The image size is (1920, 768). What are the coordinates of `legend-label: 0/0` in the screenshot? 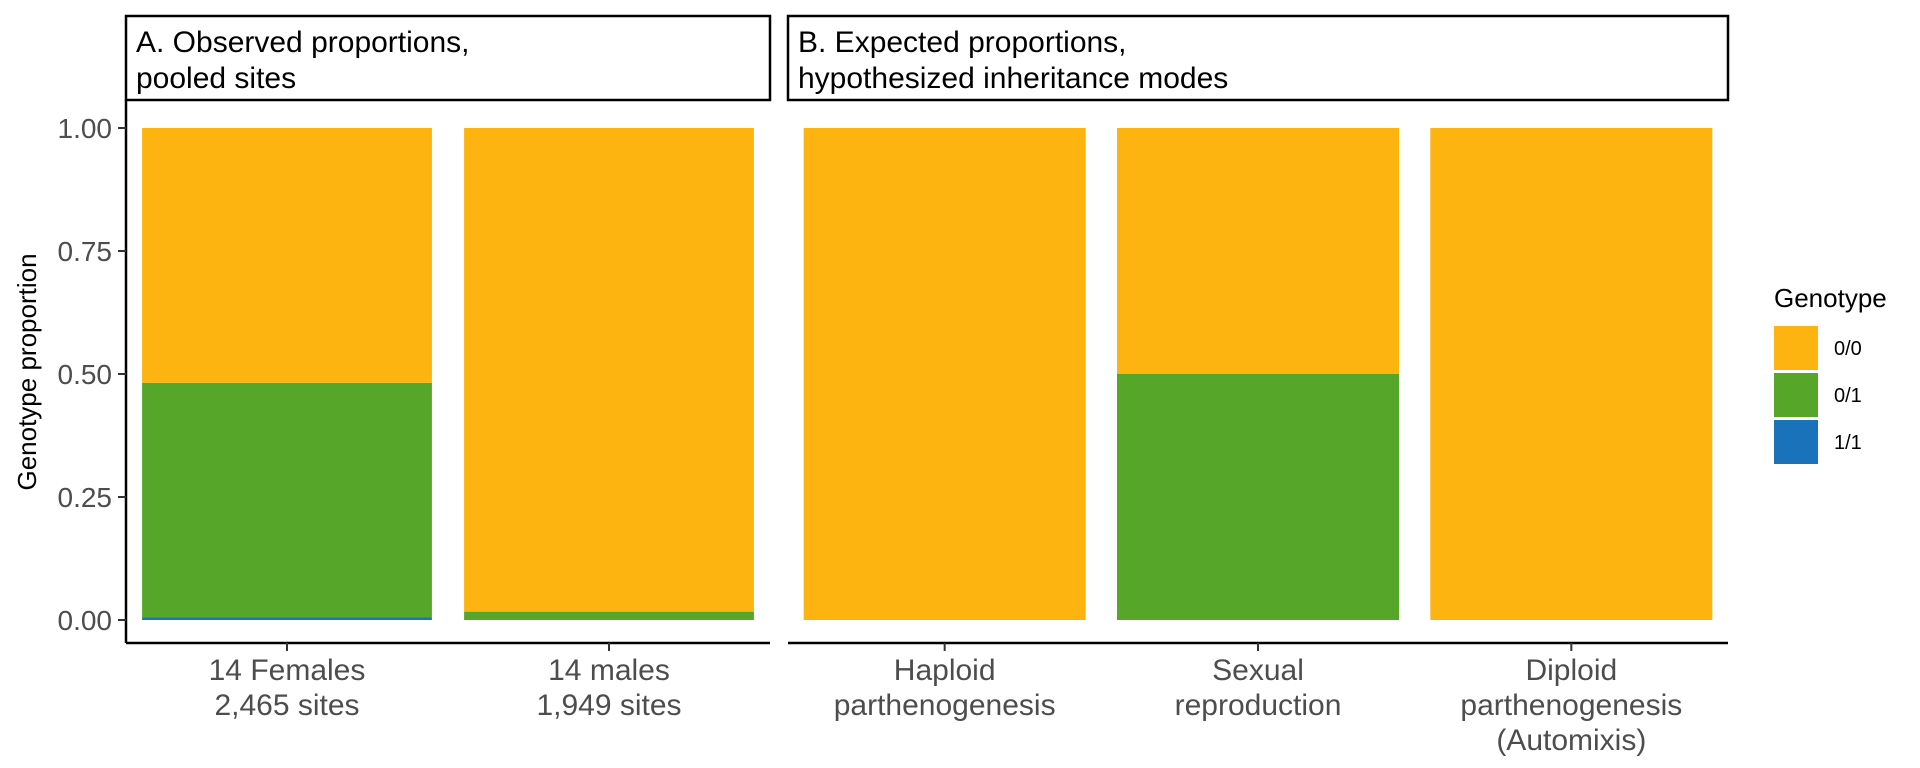 It's located at (1848, 349).